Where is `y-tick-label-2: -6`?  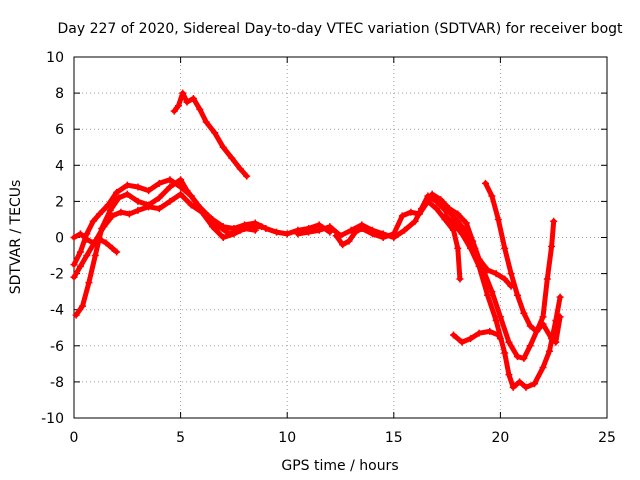
y-tick-label-2: -6 is located at coordinates (57, 347).